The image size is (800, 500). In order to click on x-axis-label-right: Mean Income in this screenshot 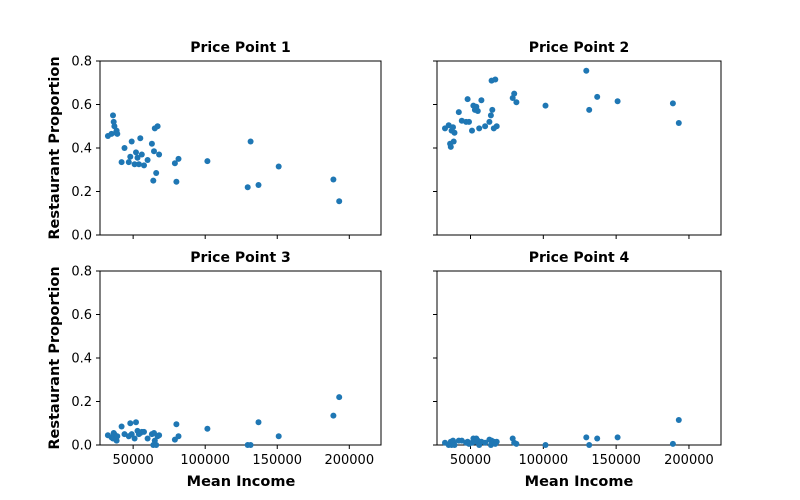, I will do `click(579, 482)`.